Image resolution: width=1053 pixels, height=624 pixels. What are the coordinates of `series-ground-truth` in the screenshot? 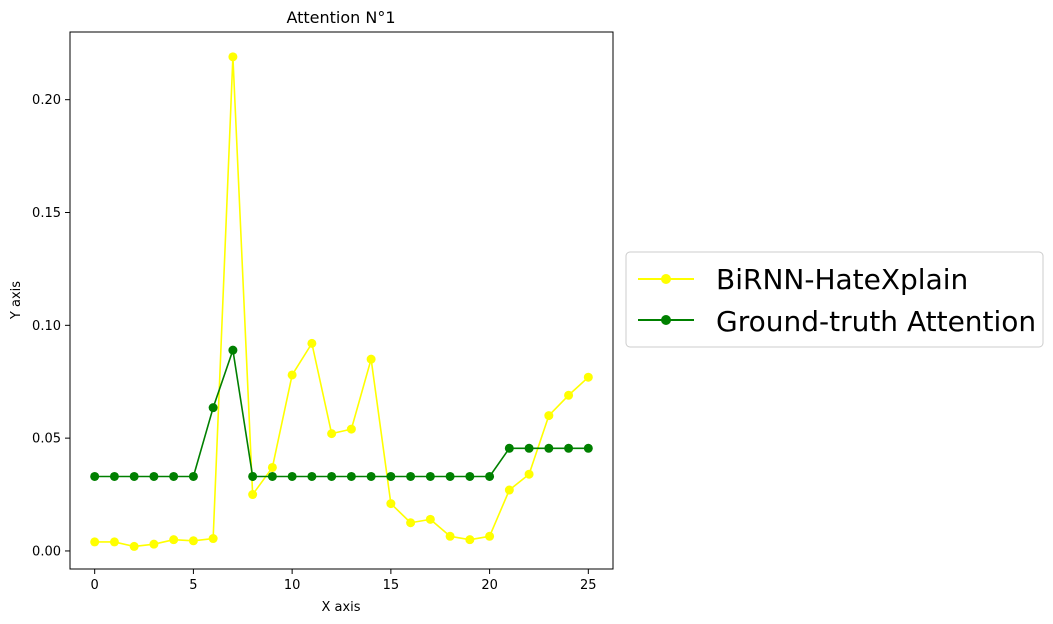 It's located at (341, 413).